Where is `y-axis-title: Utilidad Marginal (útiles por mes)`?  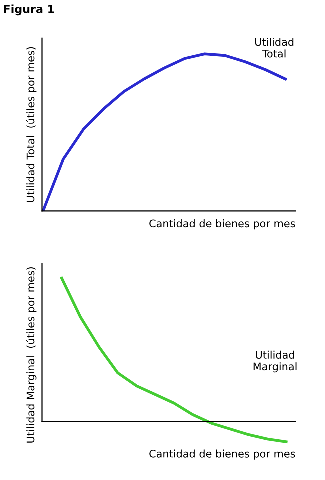
y-axis-title: Utilidad Marginal (útiles por mes) is located at coordinates (31, 355).